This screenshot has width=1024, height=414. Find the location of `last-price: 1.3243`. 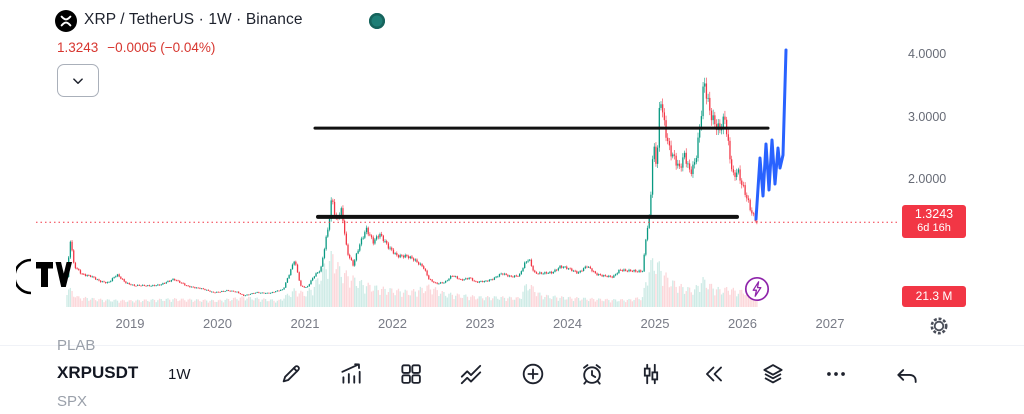

last-price: 1.3243 is located at coordinates (78, 47).